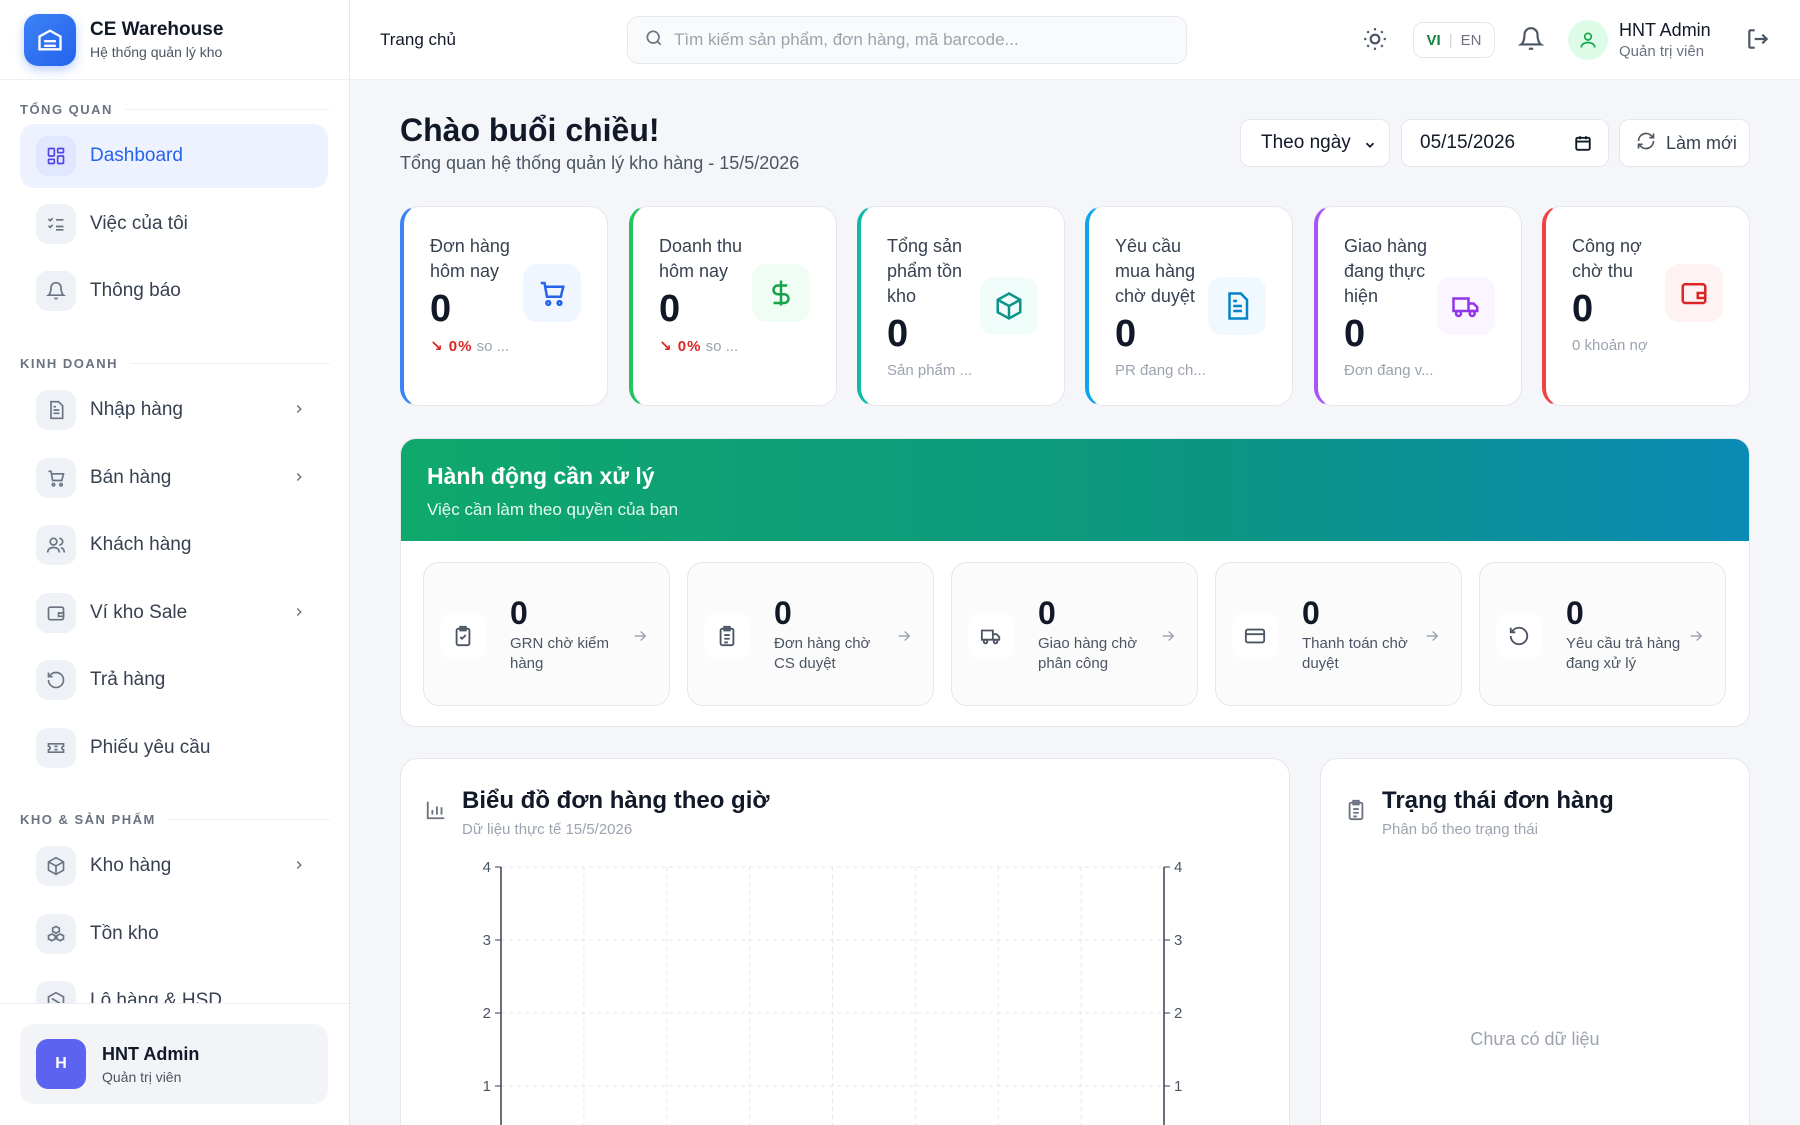 This screenshot has width=1800, height=1125. Describe the element at coordinates (56, 748) in the screenshot. I see `ticket-icon` at that location.